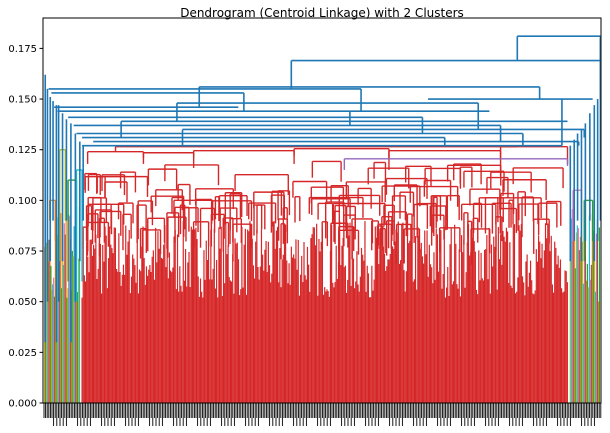 The width and height of the screenshot is (610, 433). I want to click on y-tick-label: 0.050, so click(22, 302).